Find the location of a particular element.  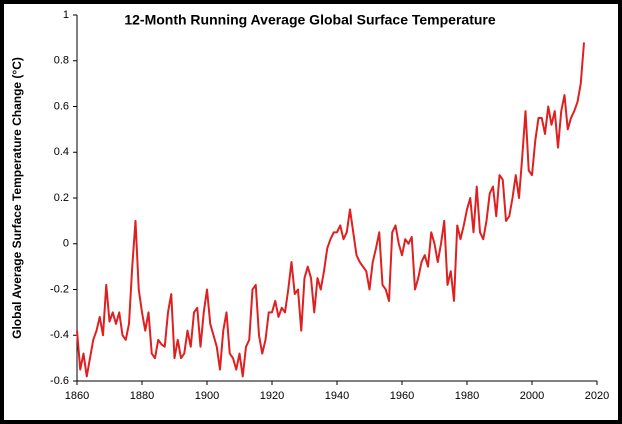

y-tick-label: 0 is located at coordinates (66, 244).